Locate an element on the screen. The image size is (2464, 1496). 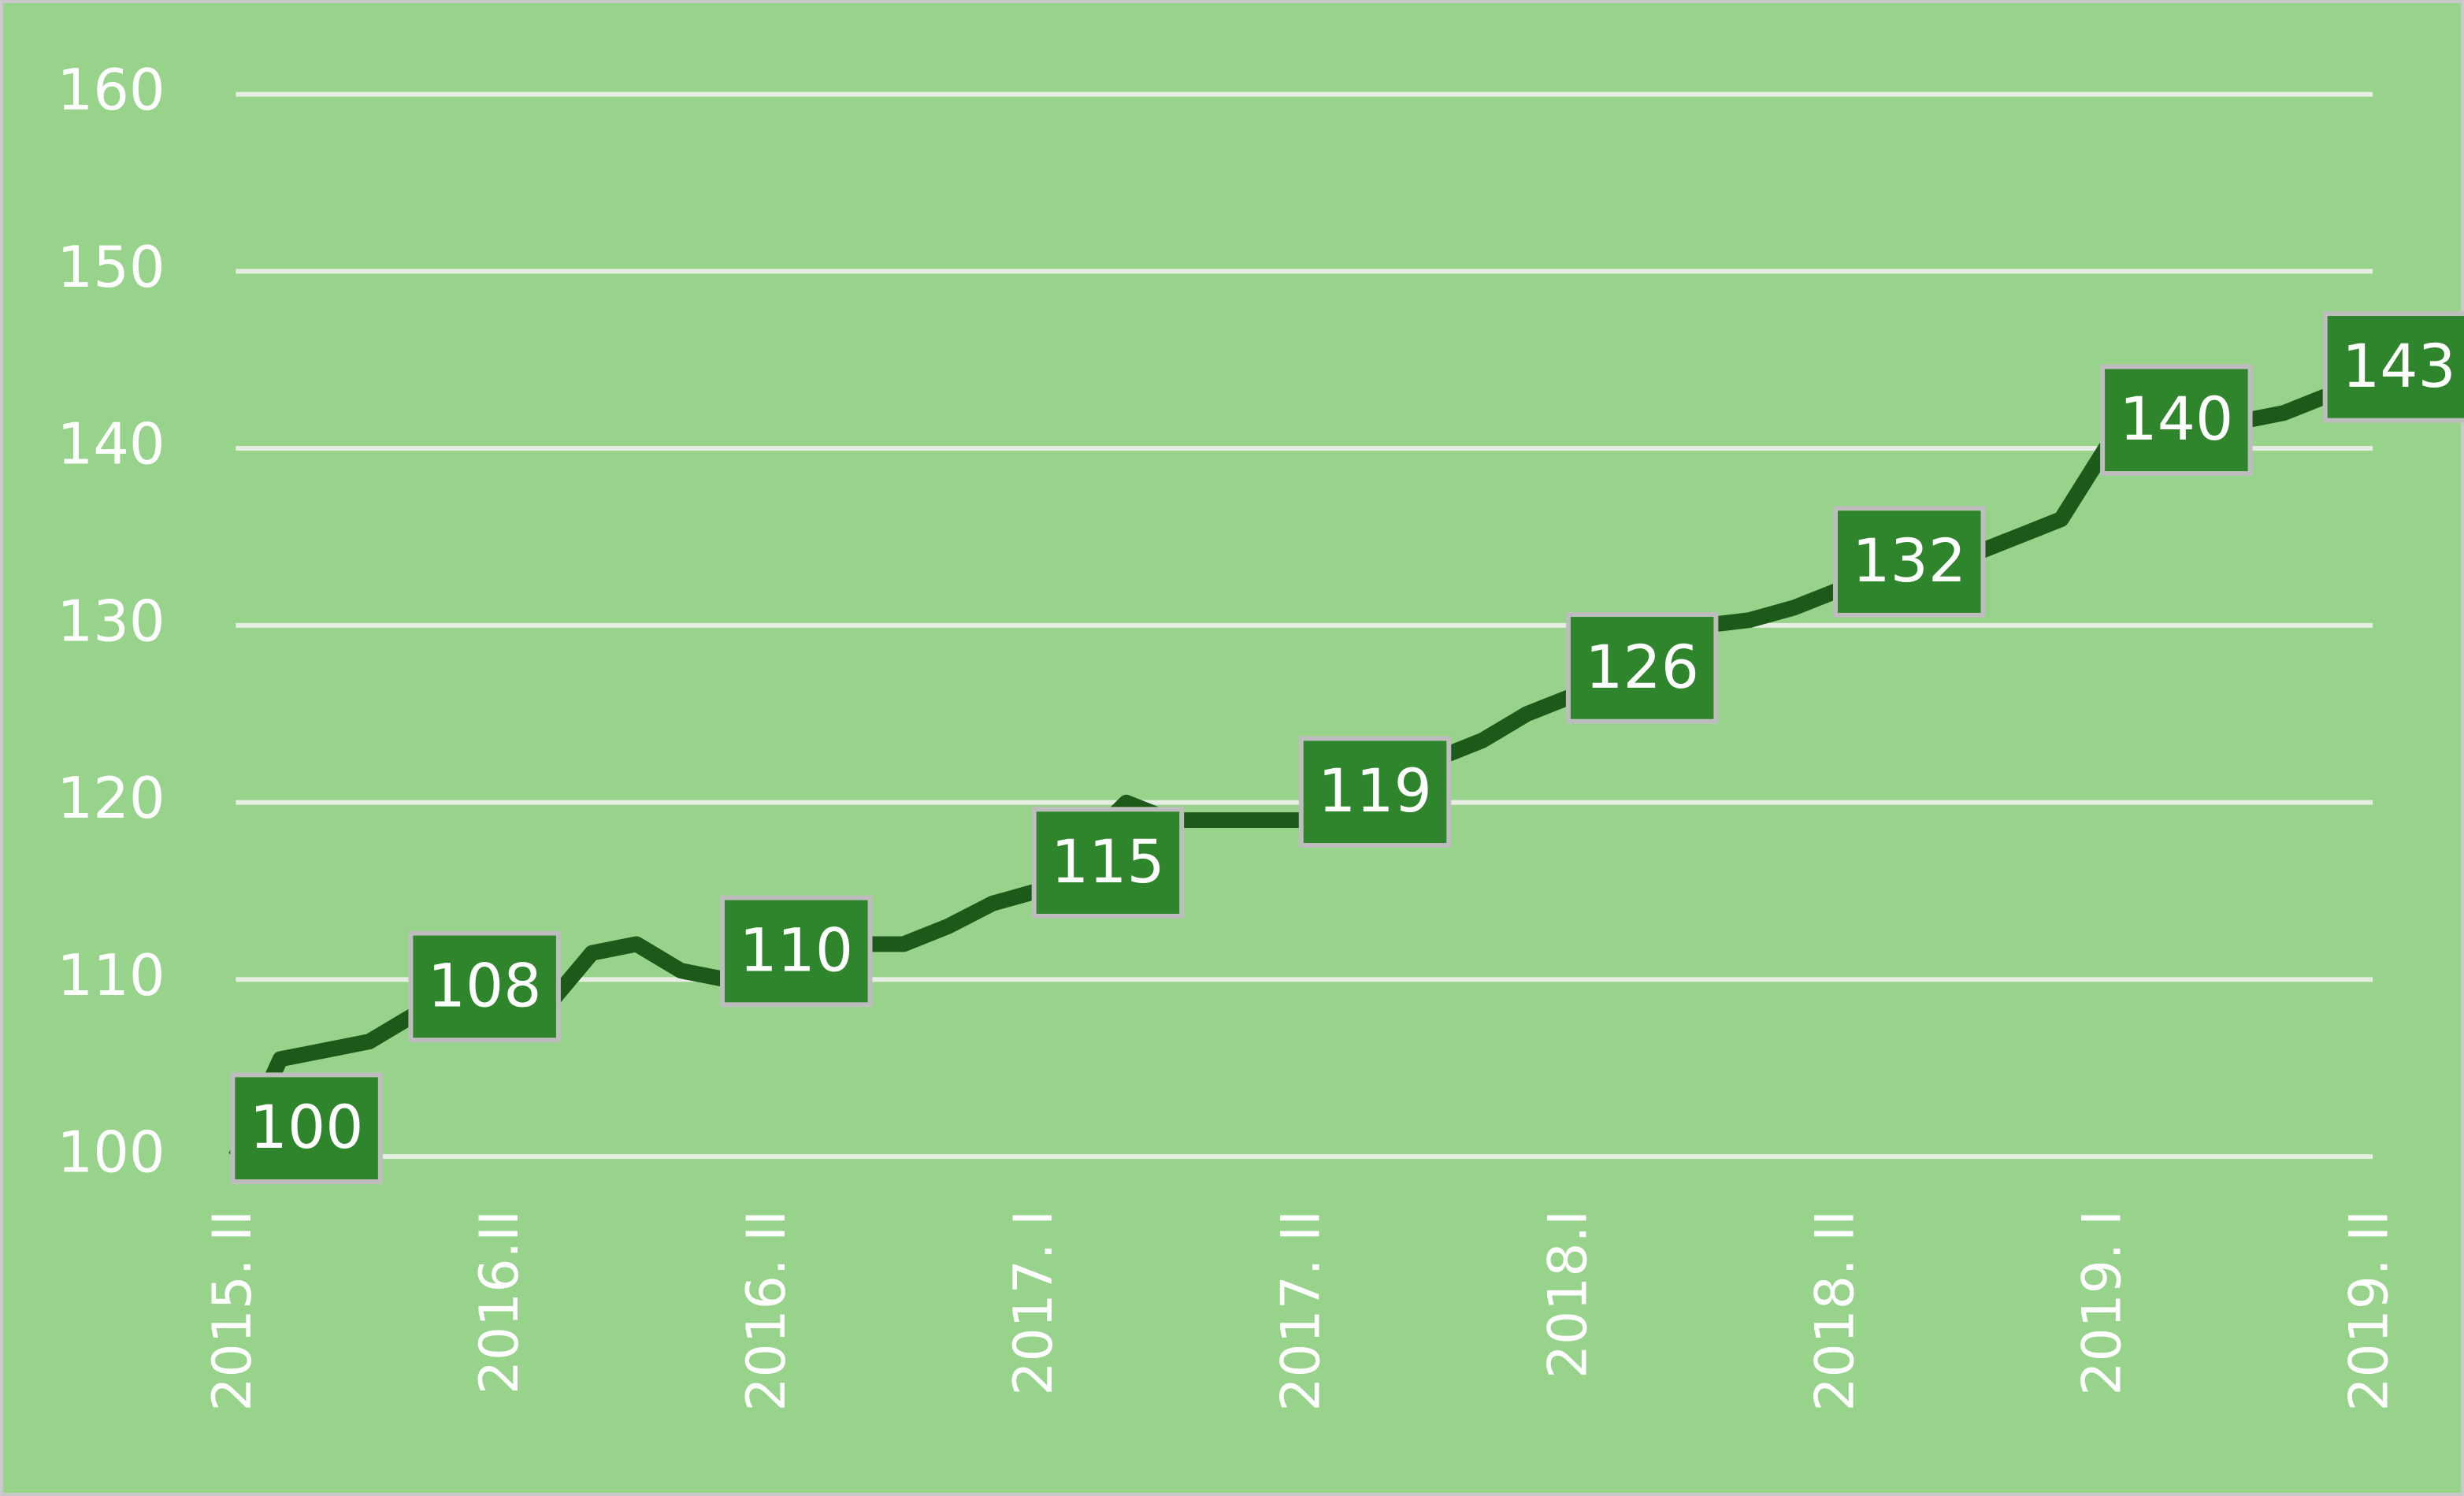
x-tick-label: 2016. II is located at coordinates (766, 1311).